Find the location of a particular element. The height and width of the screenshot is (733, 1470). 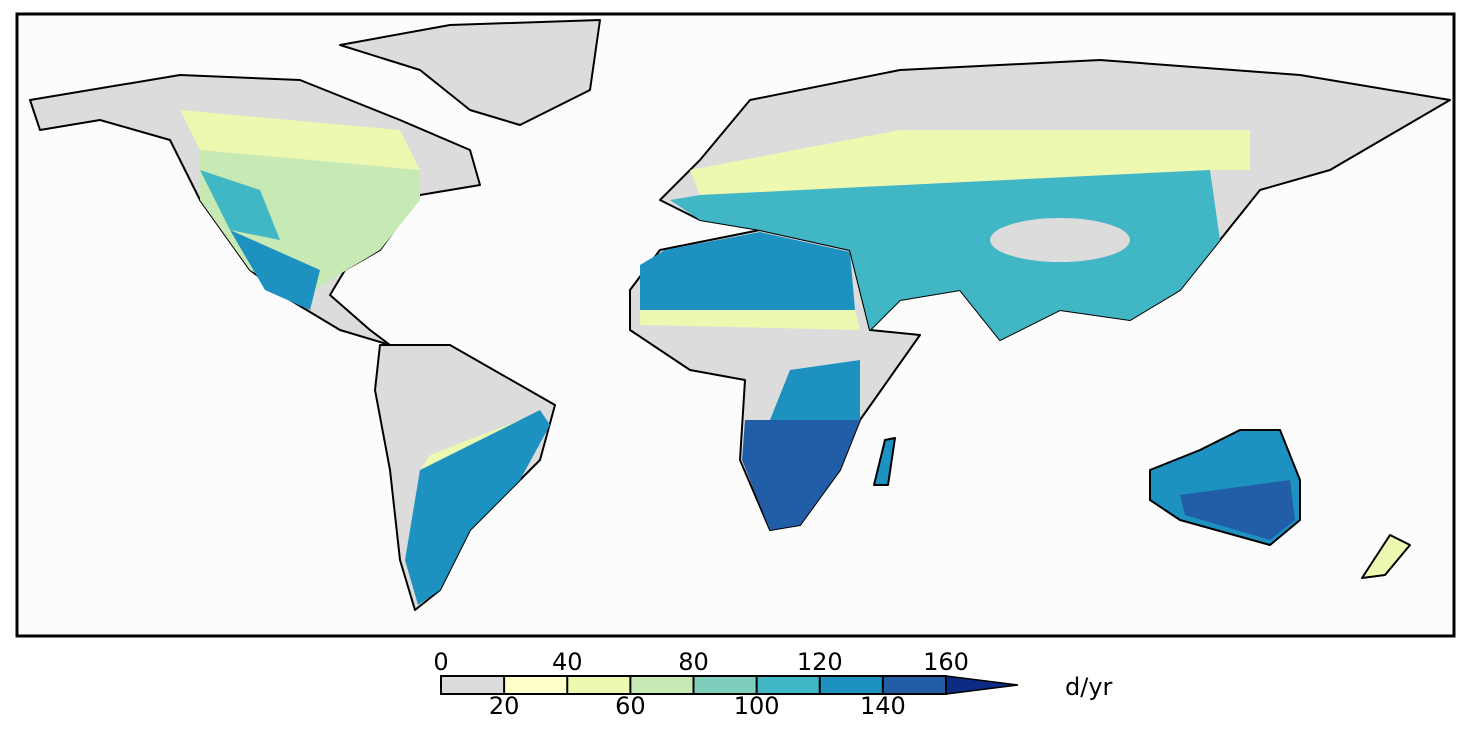

colorbar-tick-label: 20 is located at coordinates (504, 706).